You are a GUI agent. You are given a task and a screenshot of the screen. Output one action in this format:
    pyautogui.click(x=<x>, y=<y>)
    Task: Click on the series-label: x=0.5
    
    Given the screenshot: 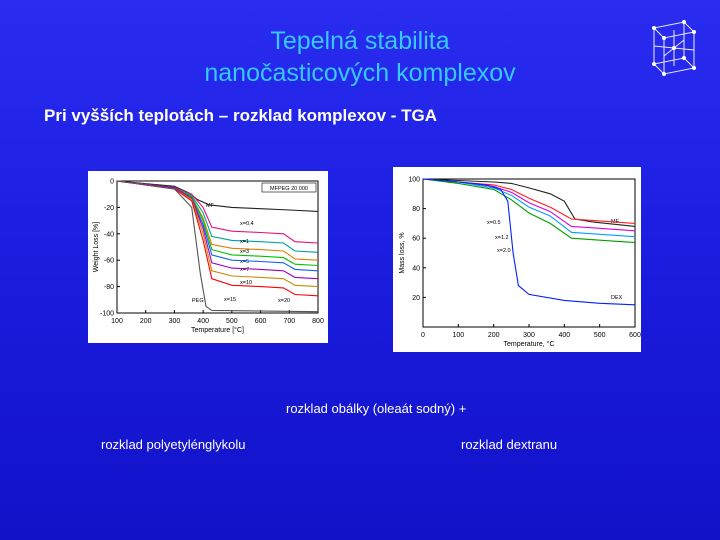 What is the action you would take?
    pyautogui.click(x=494, y=223)
    